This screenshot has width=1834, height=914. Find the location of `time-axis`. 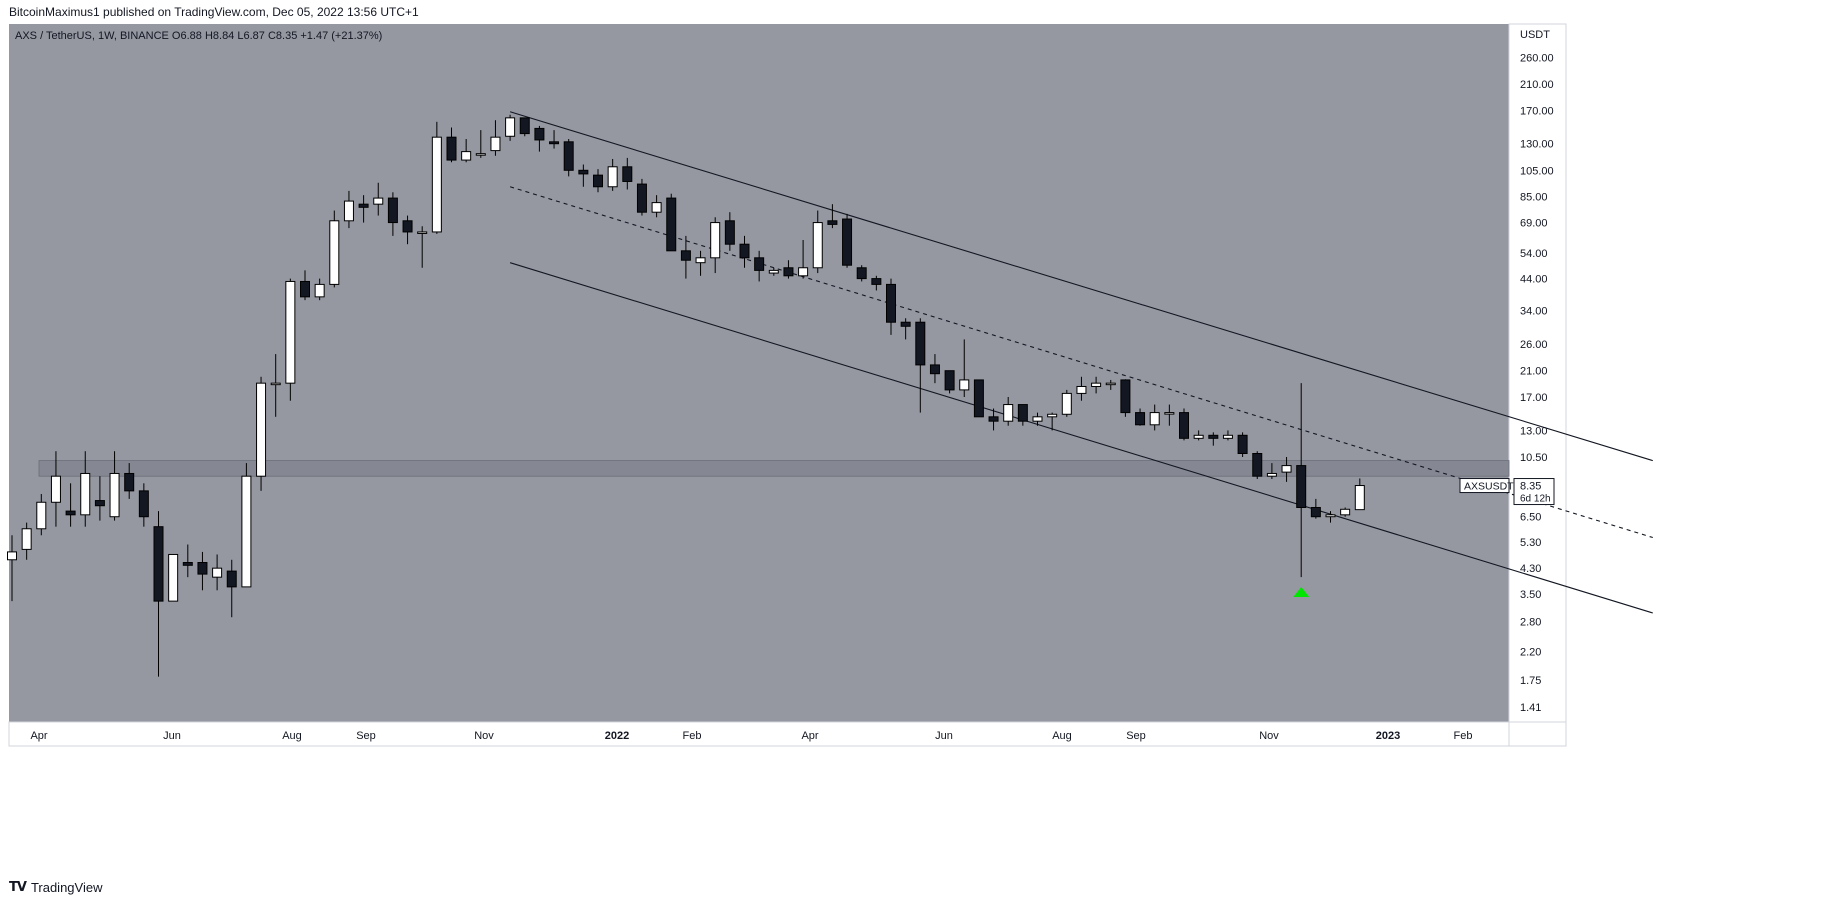

time-axis is located at coordinates (759, 734).